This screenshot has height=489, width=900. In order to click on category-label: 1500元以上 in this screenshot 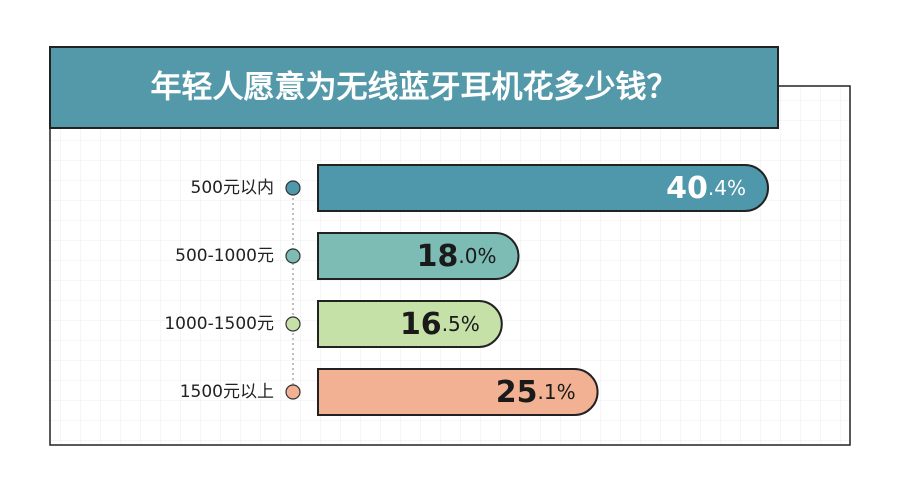, I will do `click(227, 392)`.